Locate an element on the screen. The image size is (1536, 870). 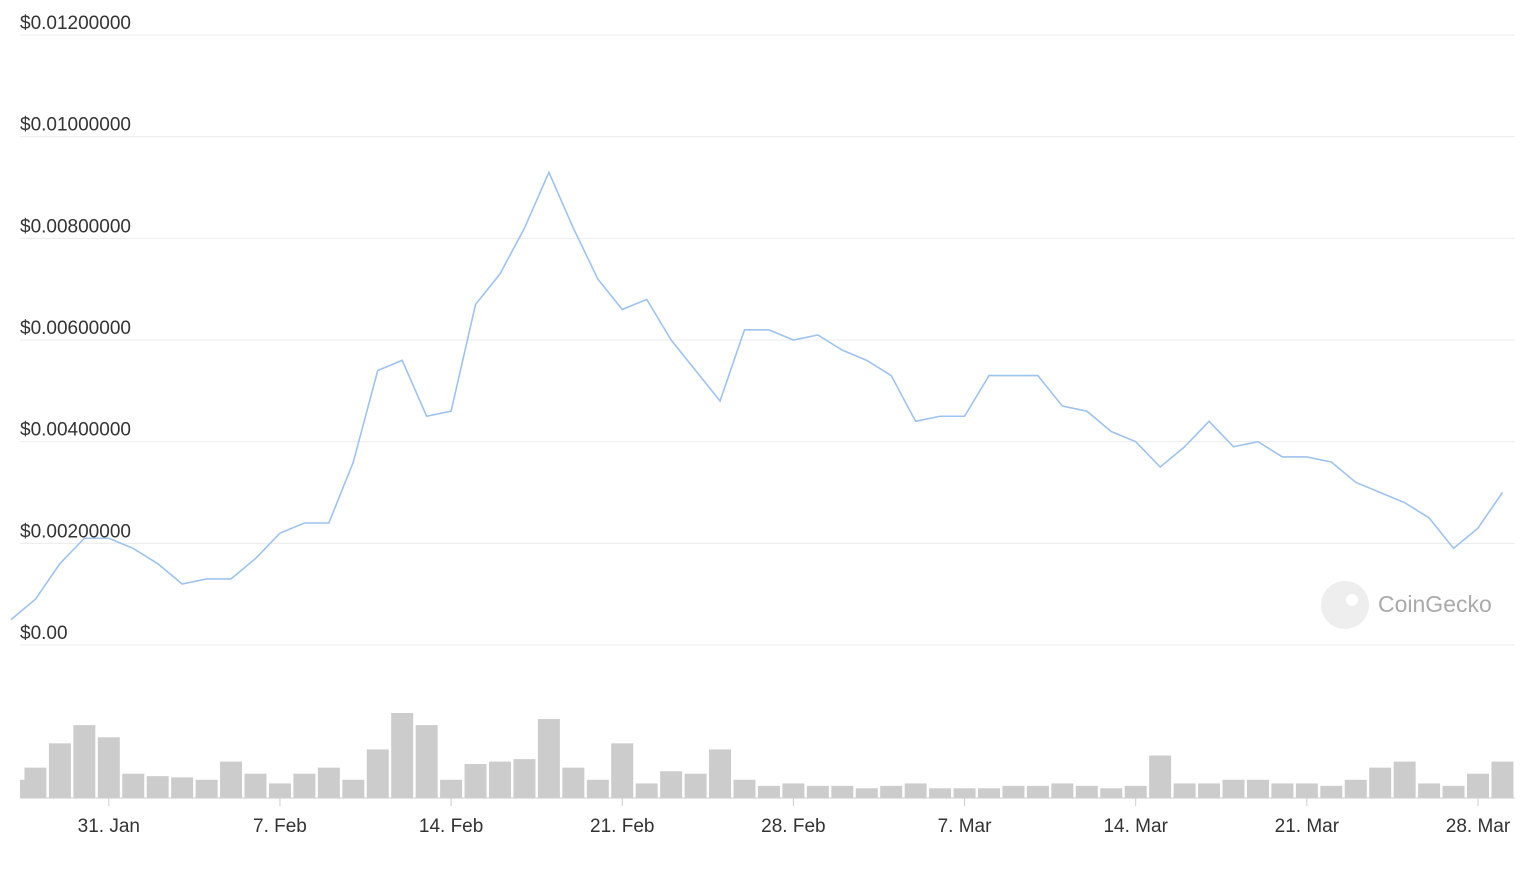
x-tick-label: 14. Mar is located at coordinates (1135, 826).